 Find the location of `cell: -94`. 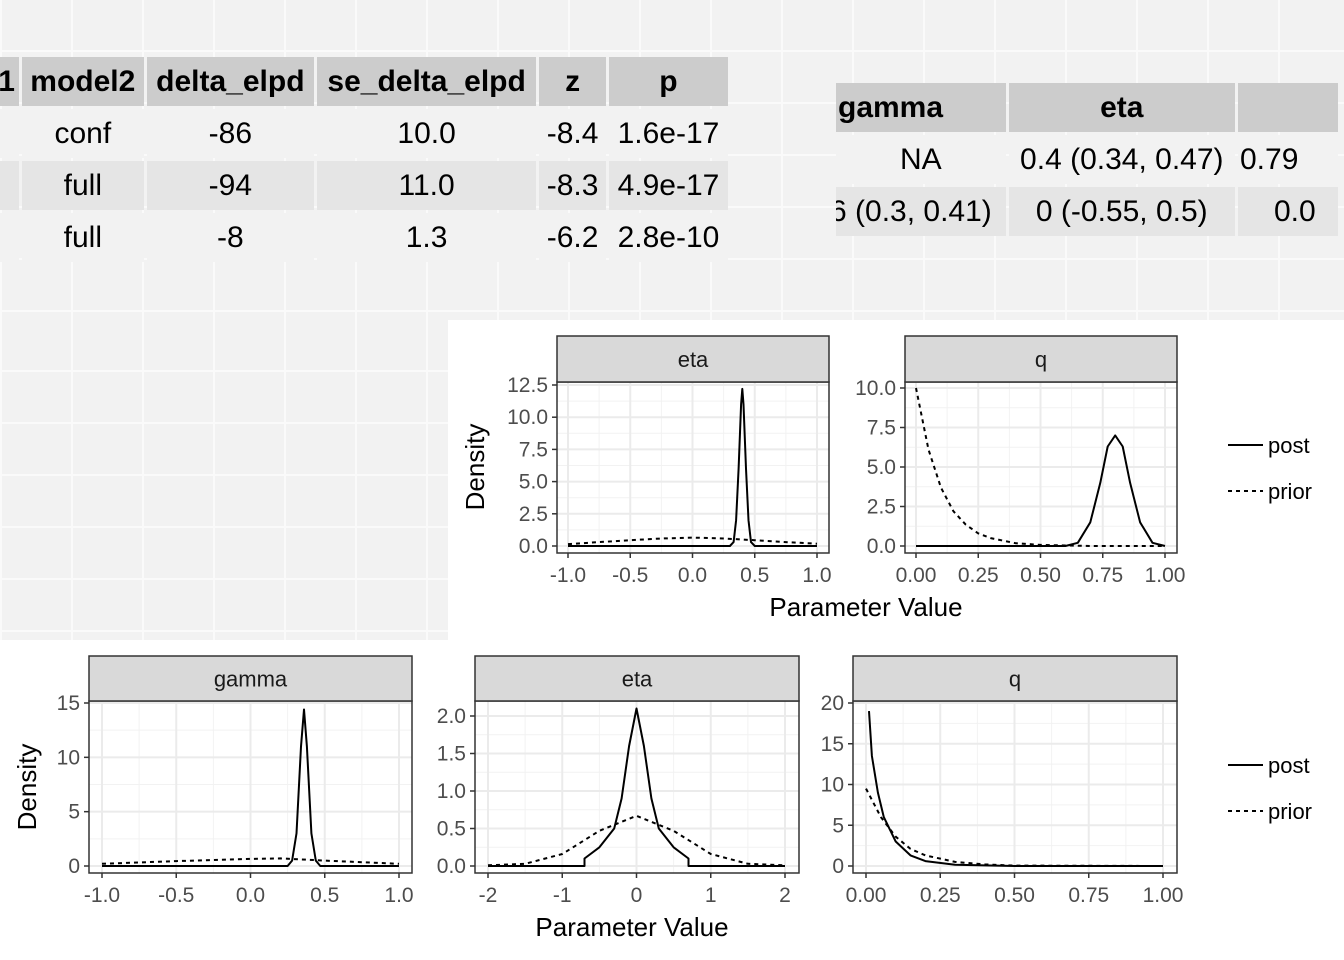

cell: -94 is located at coordinates (230, 185).